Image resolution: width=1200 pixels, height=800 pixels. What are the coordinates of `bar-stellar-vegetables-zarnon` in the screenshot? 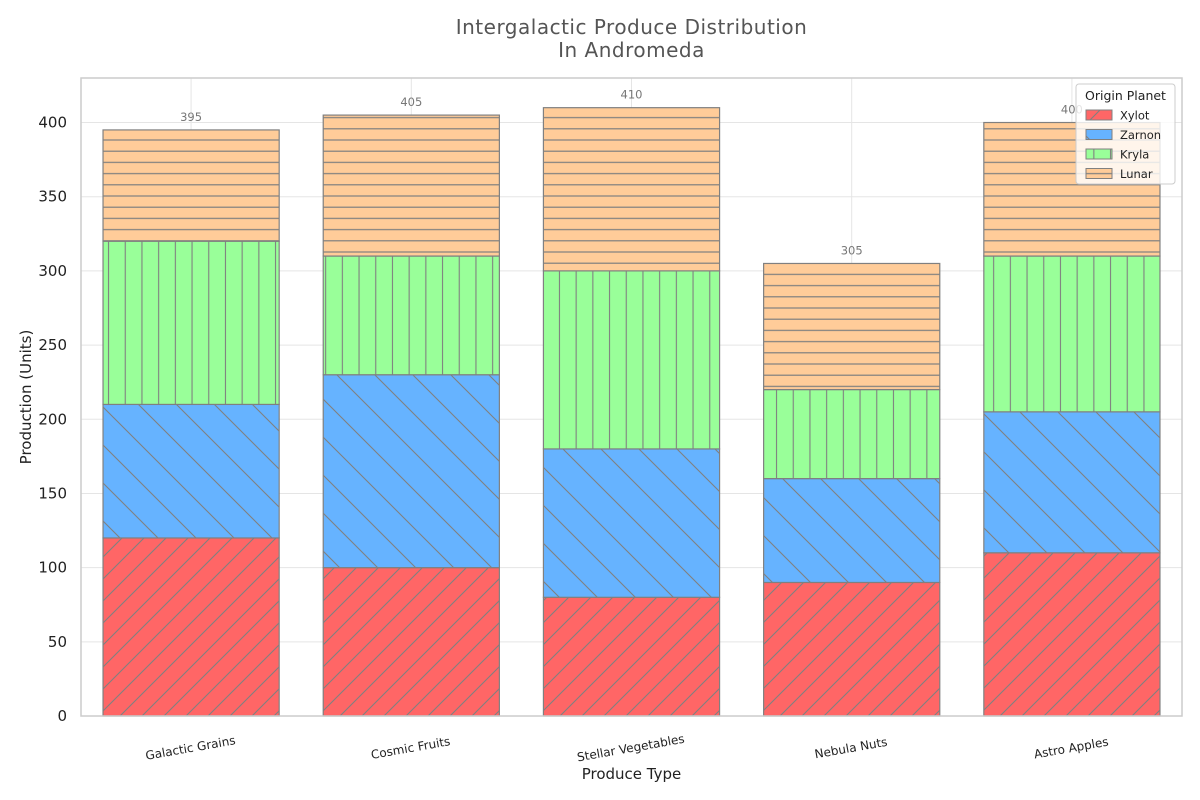 It's located at (631, 523).